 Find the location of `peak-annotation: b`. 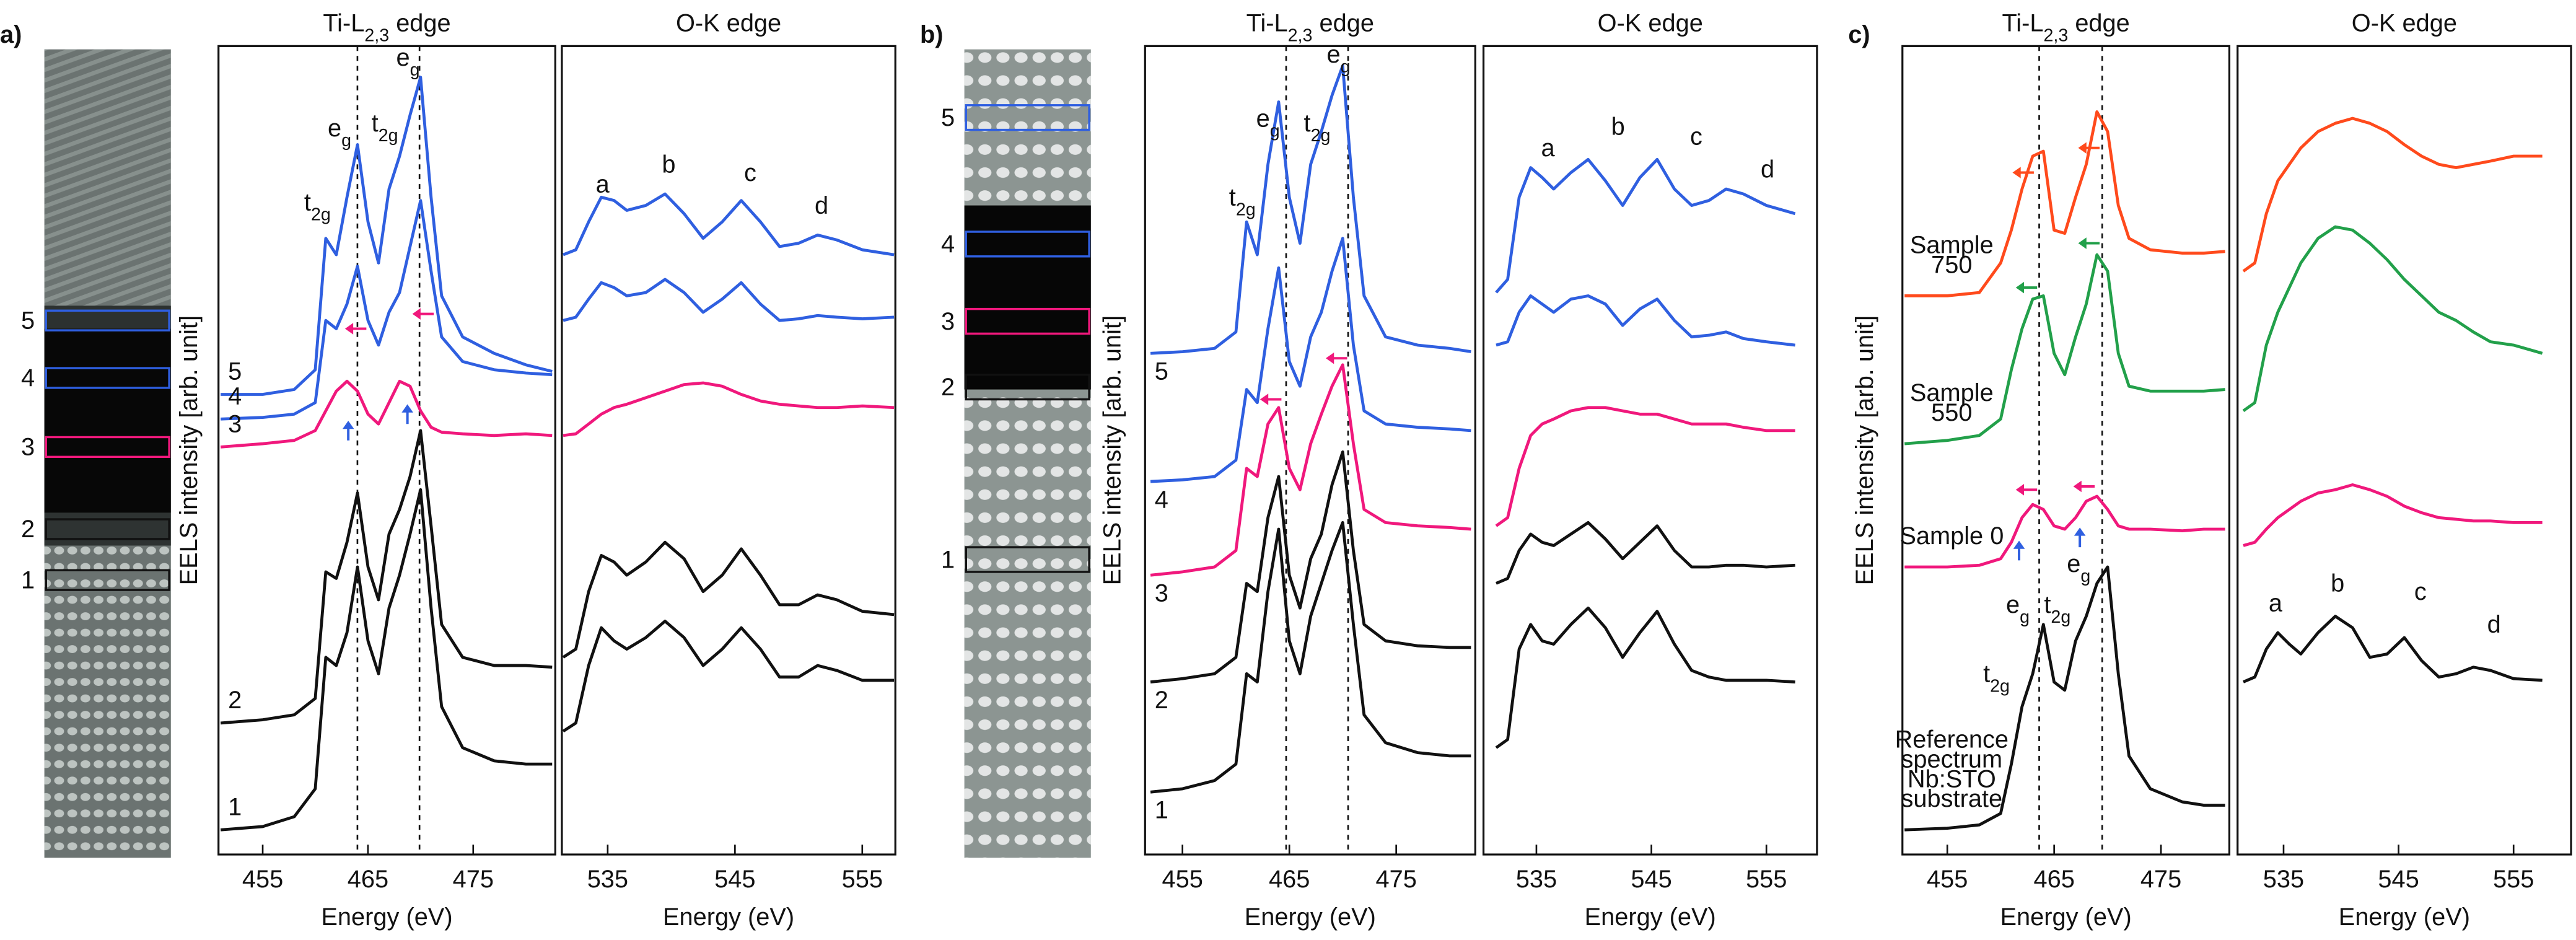

peak-annotation: b is located at coordinates (1618, 127).